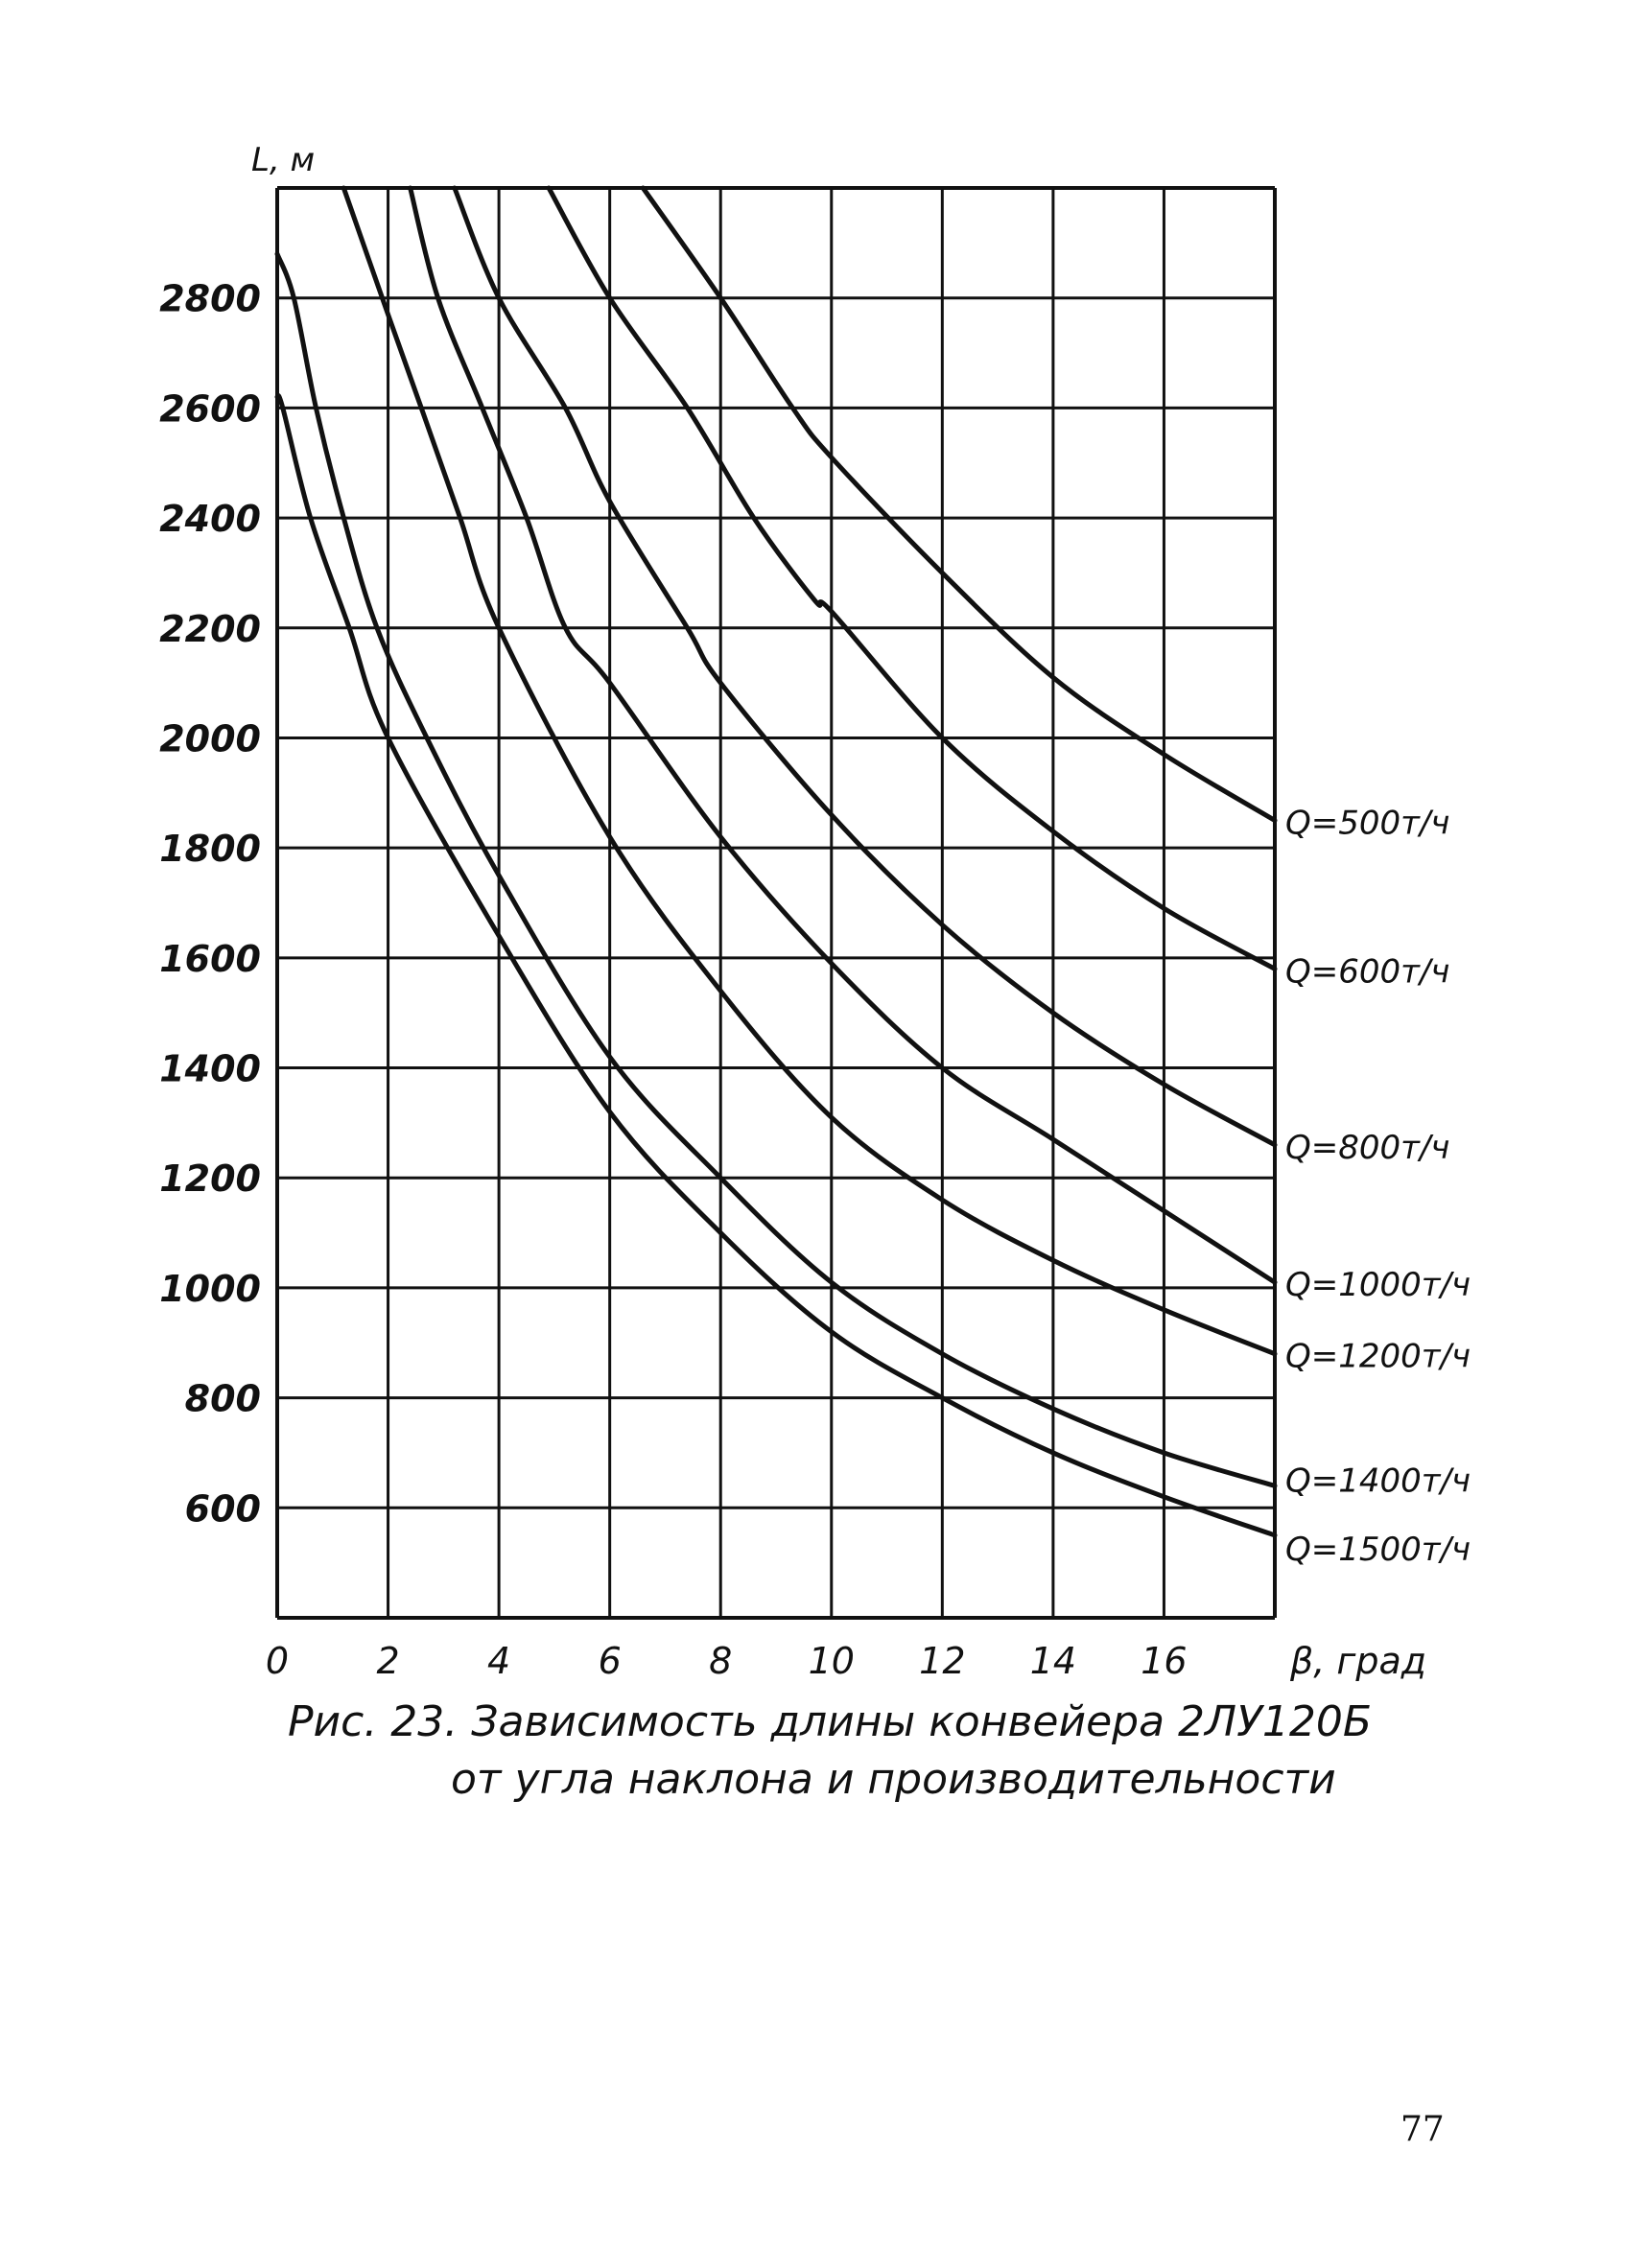 The height and width of the screenshot is (2268, 1647). Describe the element at coordinates (387, 1661) in the screenshot. I see `x-tick-label: 2` at that location.